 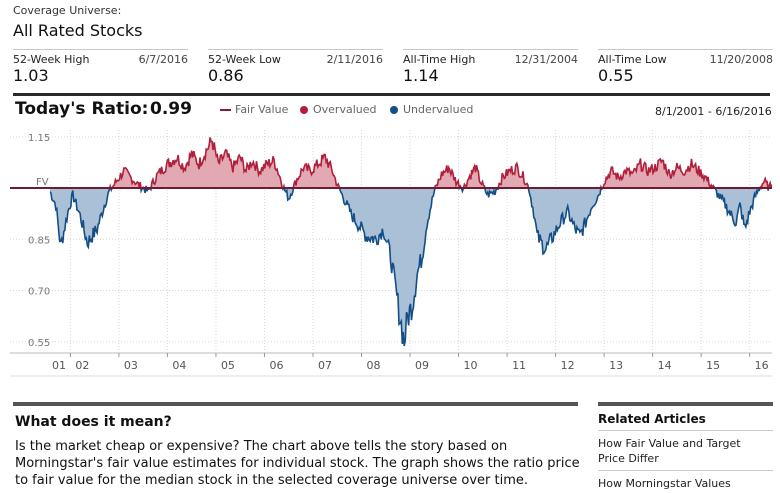 What do you see at coordinates (652, 419) in the screenshot?
I see `related-articles-heading: Related Articles` at bounding box center [652, 419].